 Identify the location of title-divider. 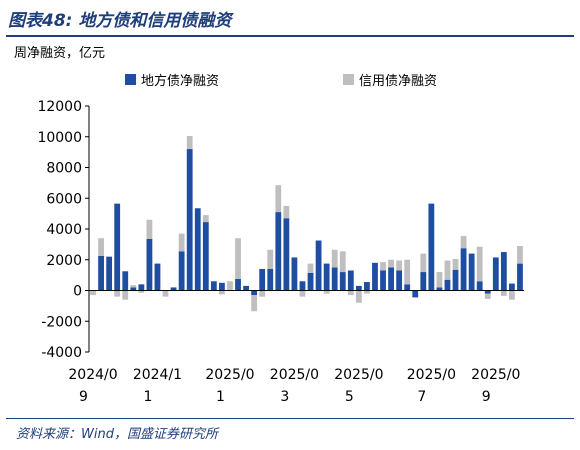
(290, 36).